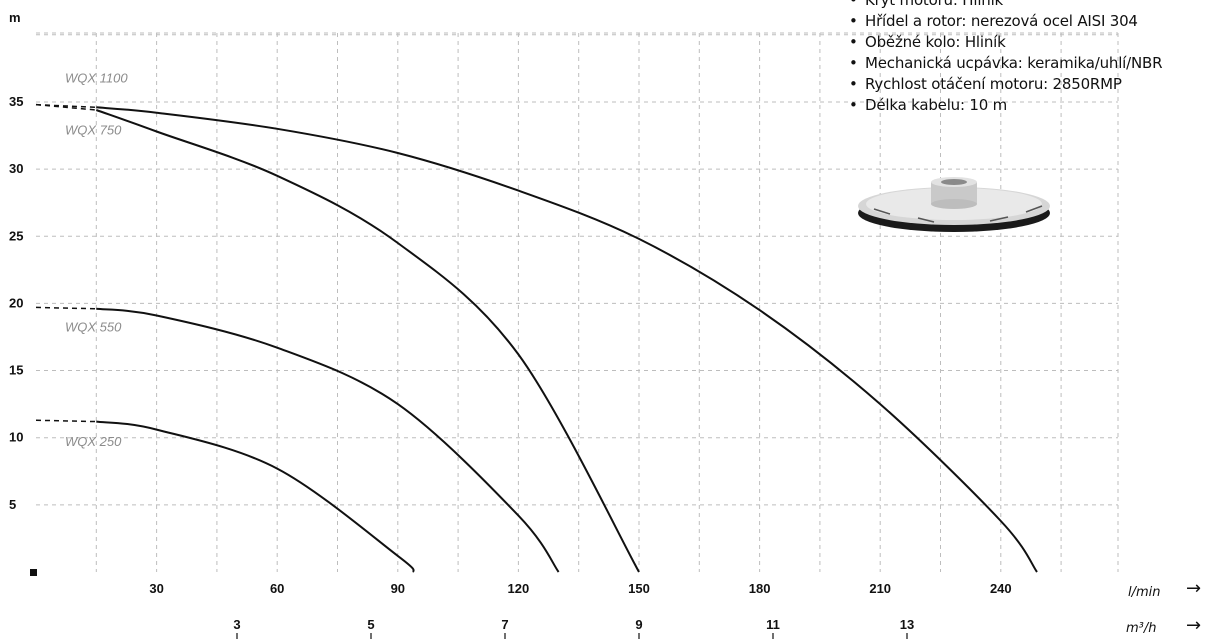  I want to click on y-tick-label: 35, so click(16, 101).